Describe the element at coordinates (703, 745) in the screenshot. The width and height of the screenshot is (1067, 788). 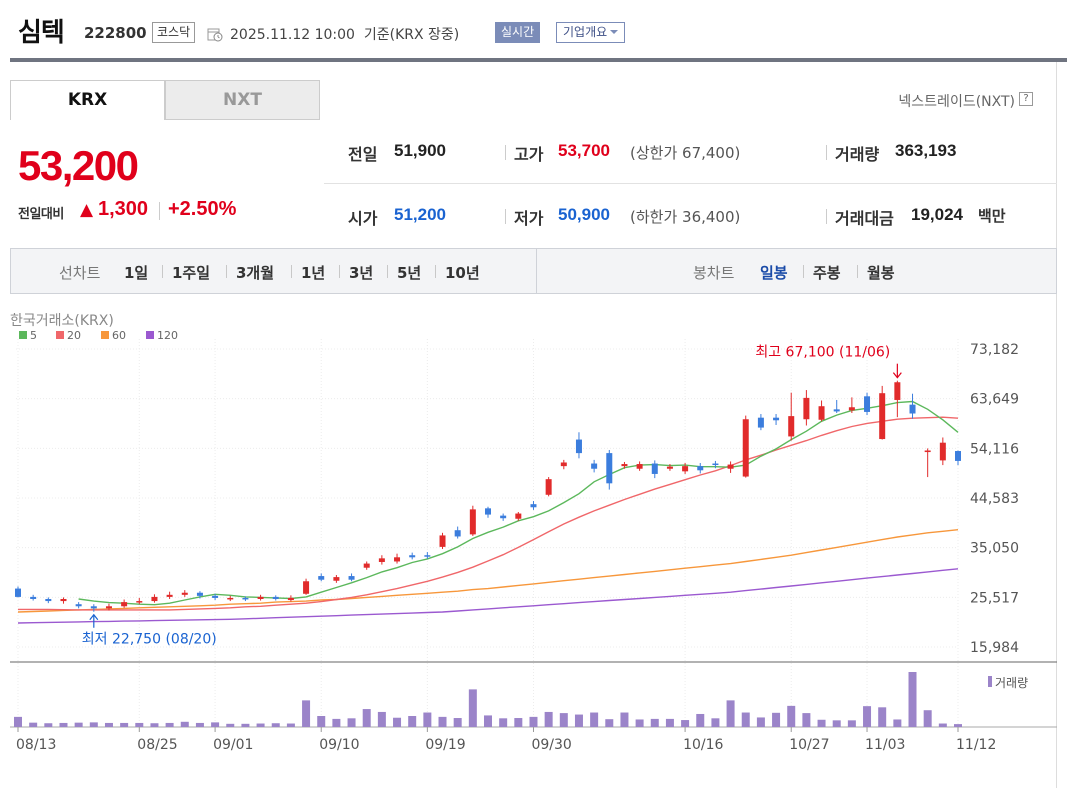
I see `x-tick-label: 10/16` at that location.